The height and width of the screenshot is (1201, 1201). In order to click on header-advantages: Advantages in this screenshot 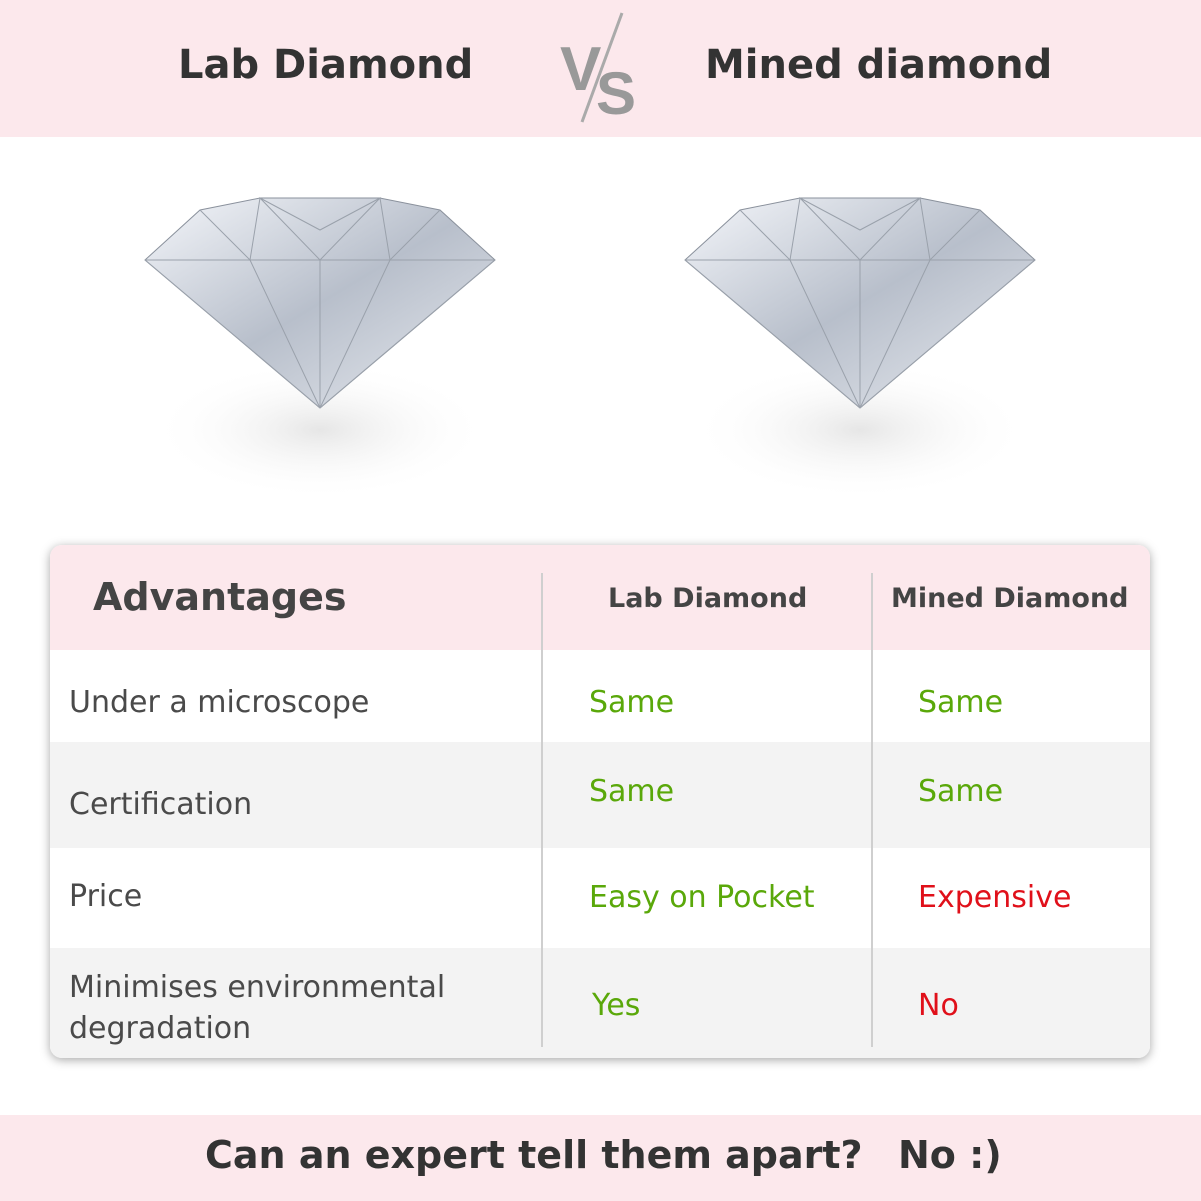, I will do `click(220, 597)`.